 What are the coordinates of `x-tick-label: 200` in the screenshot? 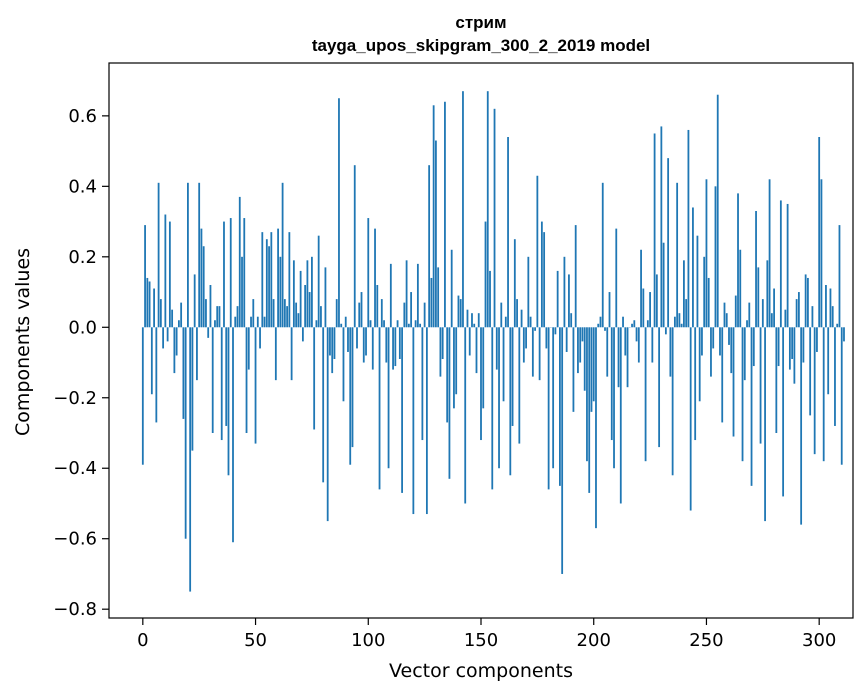 It's located at (594, 640).